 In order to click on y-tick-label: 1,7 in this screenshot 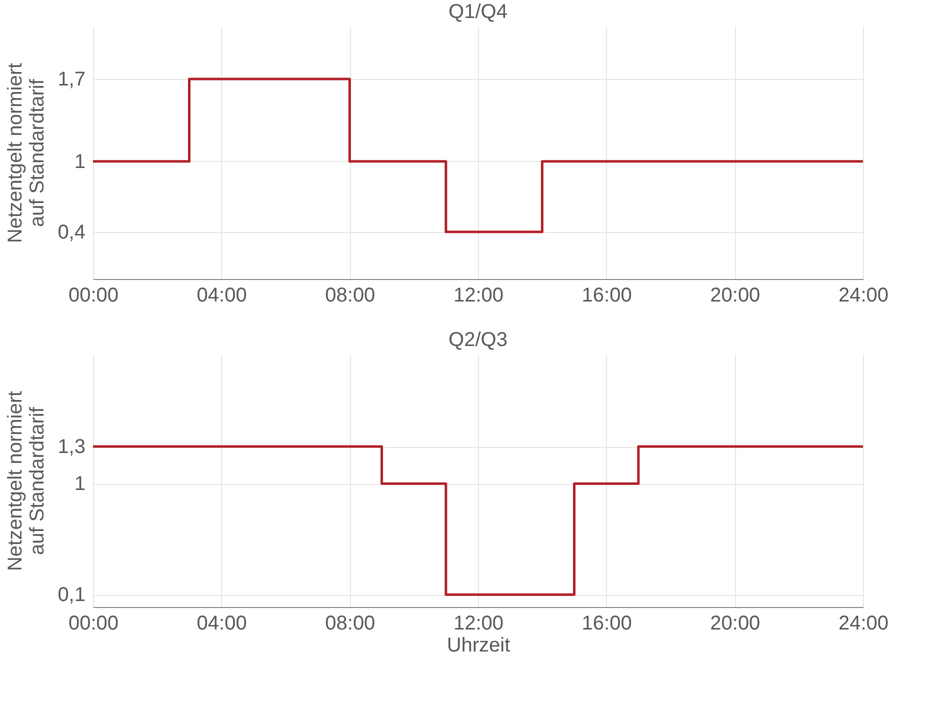, I will do `click(72, 79)`.